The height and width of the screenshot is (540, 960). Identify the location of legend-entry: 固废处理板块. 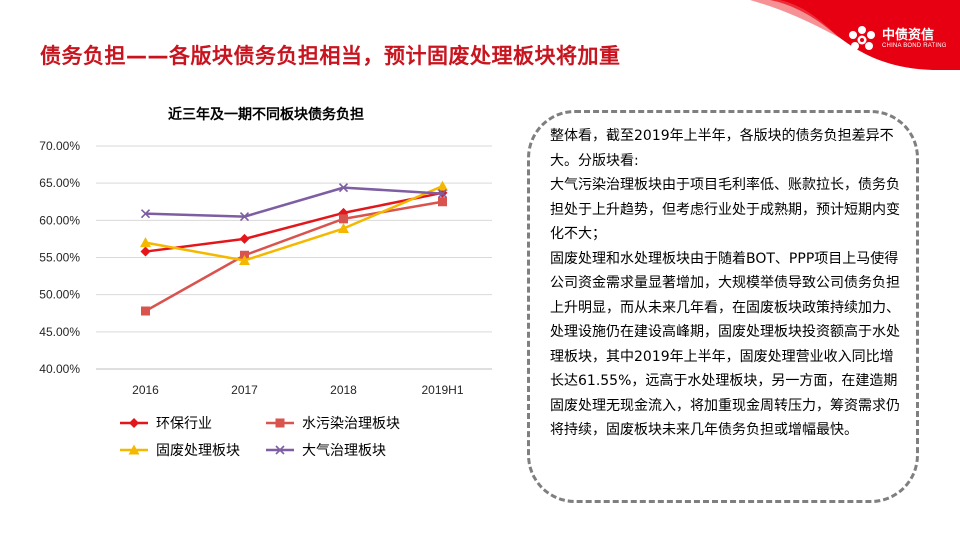
(180, 451).